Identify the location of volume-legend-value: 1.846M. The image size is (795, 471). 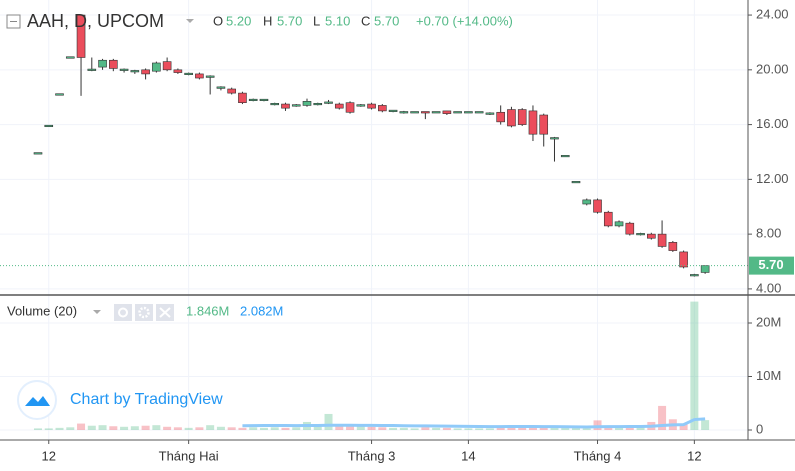
(207, 310).